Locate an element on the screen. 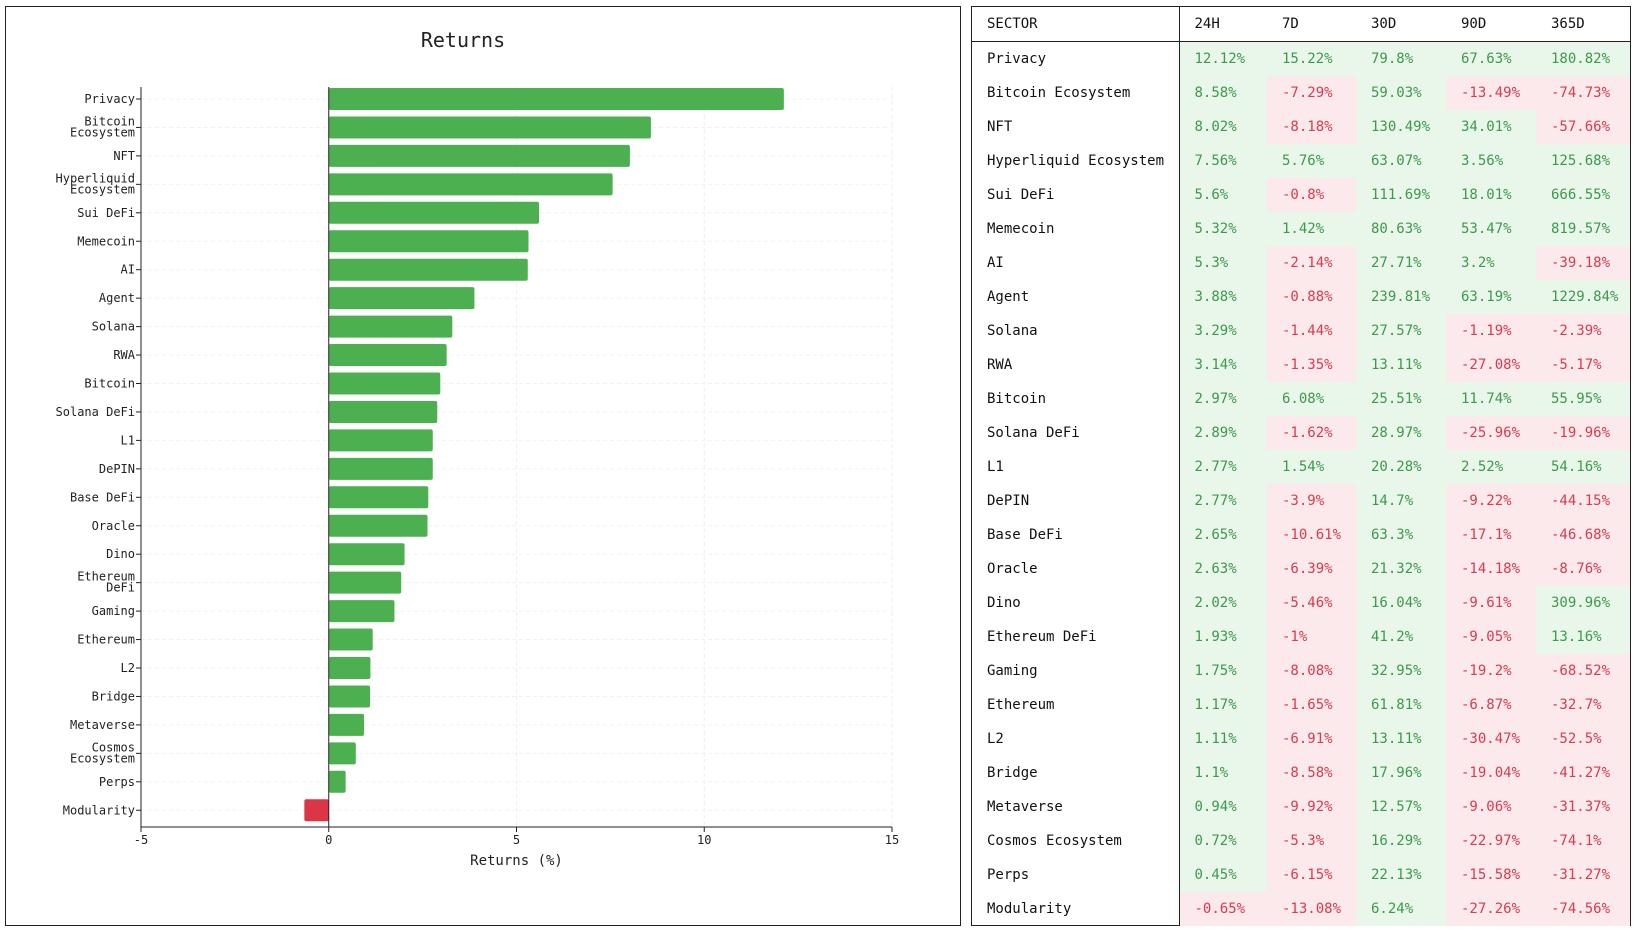 Image resolution: width=1636 pixels, height=932 pixels. return-cell: 1.1% is located at coordinates (1223, 773).